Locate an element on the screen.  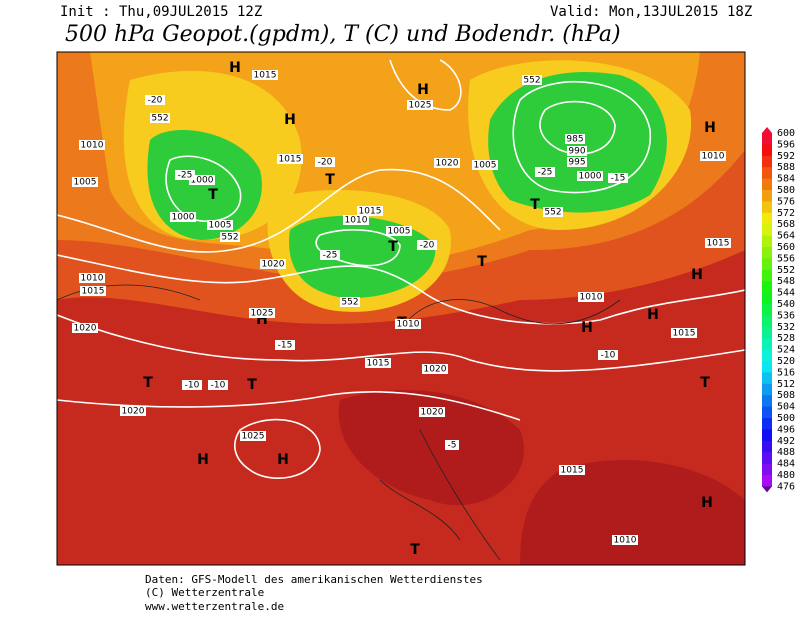
colorbar-label: 568 is located at coordinates (786, 224).